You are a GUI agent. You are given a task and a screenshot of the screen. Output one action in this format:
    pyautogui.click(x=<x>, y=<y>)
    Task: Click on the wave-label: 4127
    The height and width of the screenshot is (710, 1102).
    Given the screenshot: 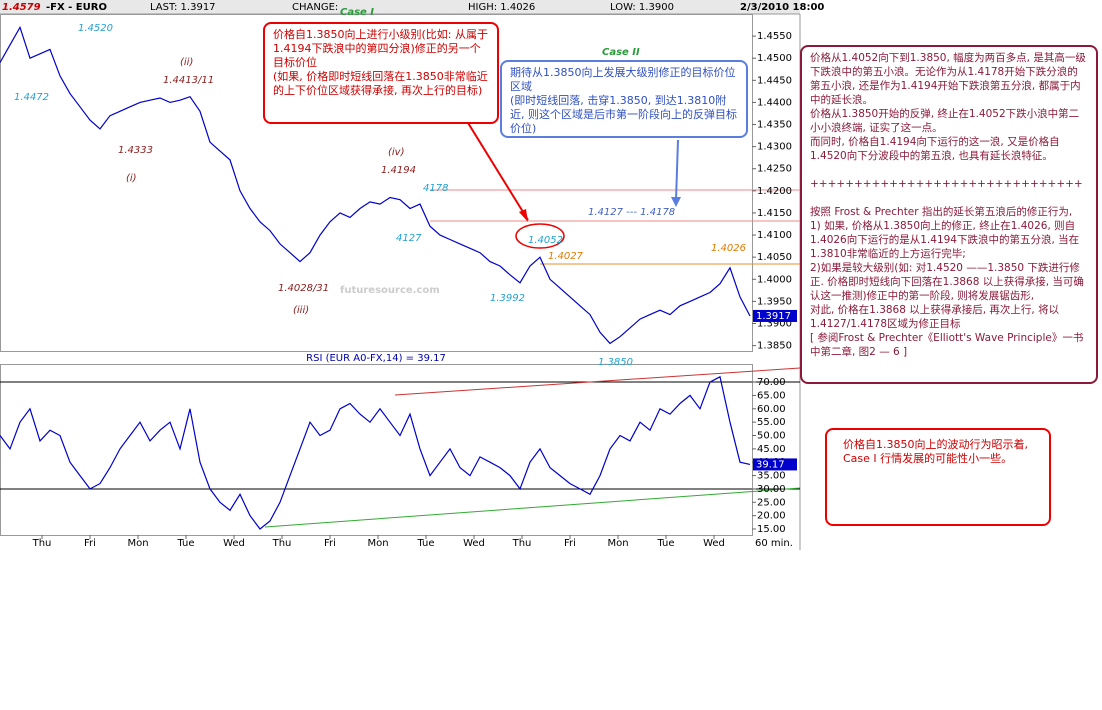 What is the action you would take?
    pyautogui.click(x=409, y=238)
    